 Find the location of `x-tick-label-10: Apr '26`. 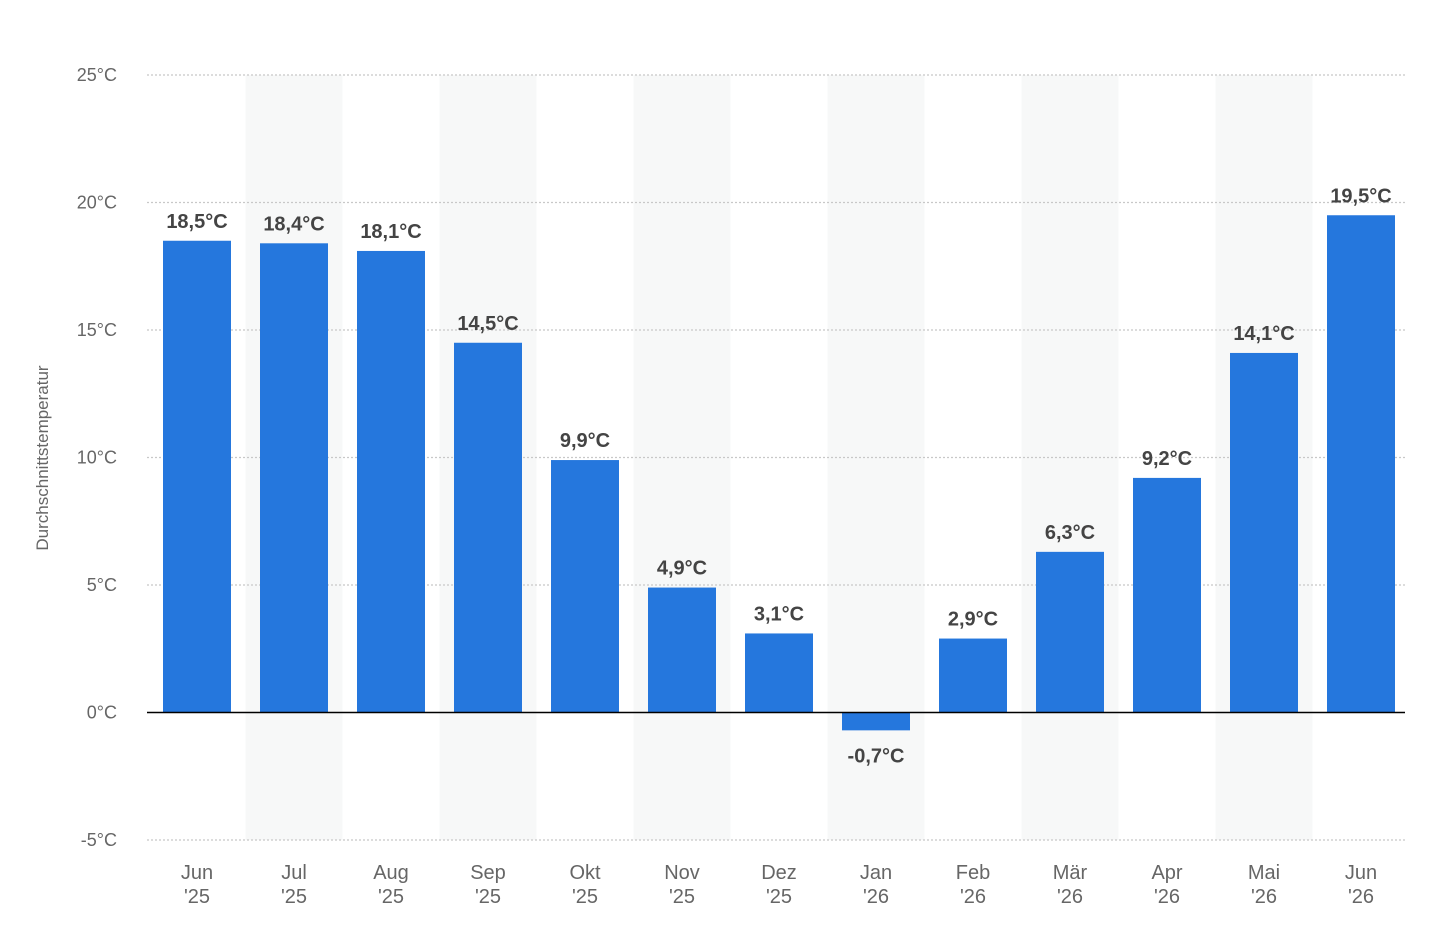

x-tick-label-10: Apr '26 is located at coordinates (1166, 885).